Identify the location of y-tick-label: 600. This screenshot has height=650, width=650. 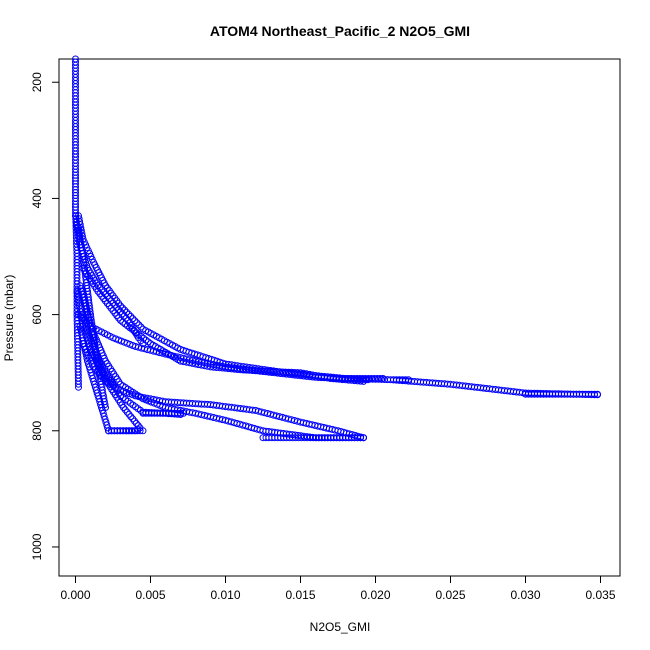
(37, 314).